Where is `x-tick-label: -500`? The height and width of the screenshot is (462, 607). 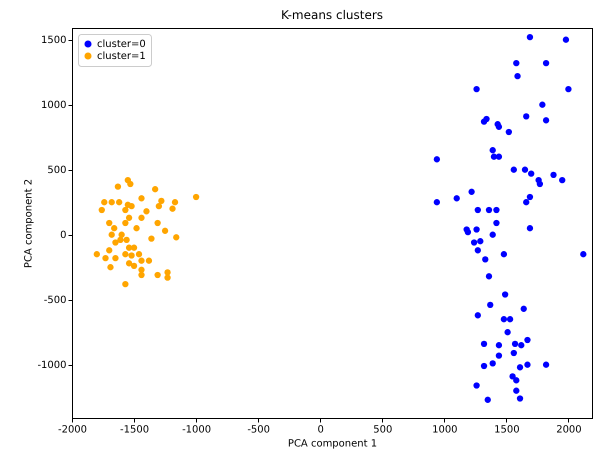 x-tick-label: -500 is located at coordinates (258, 430).